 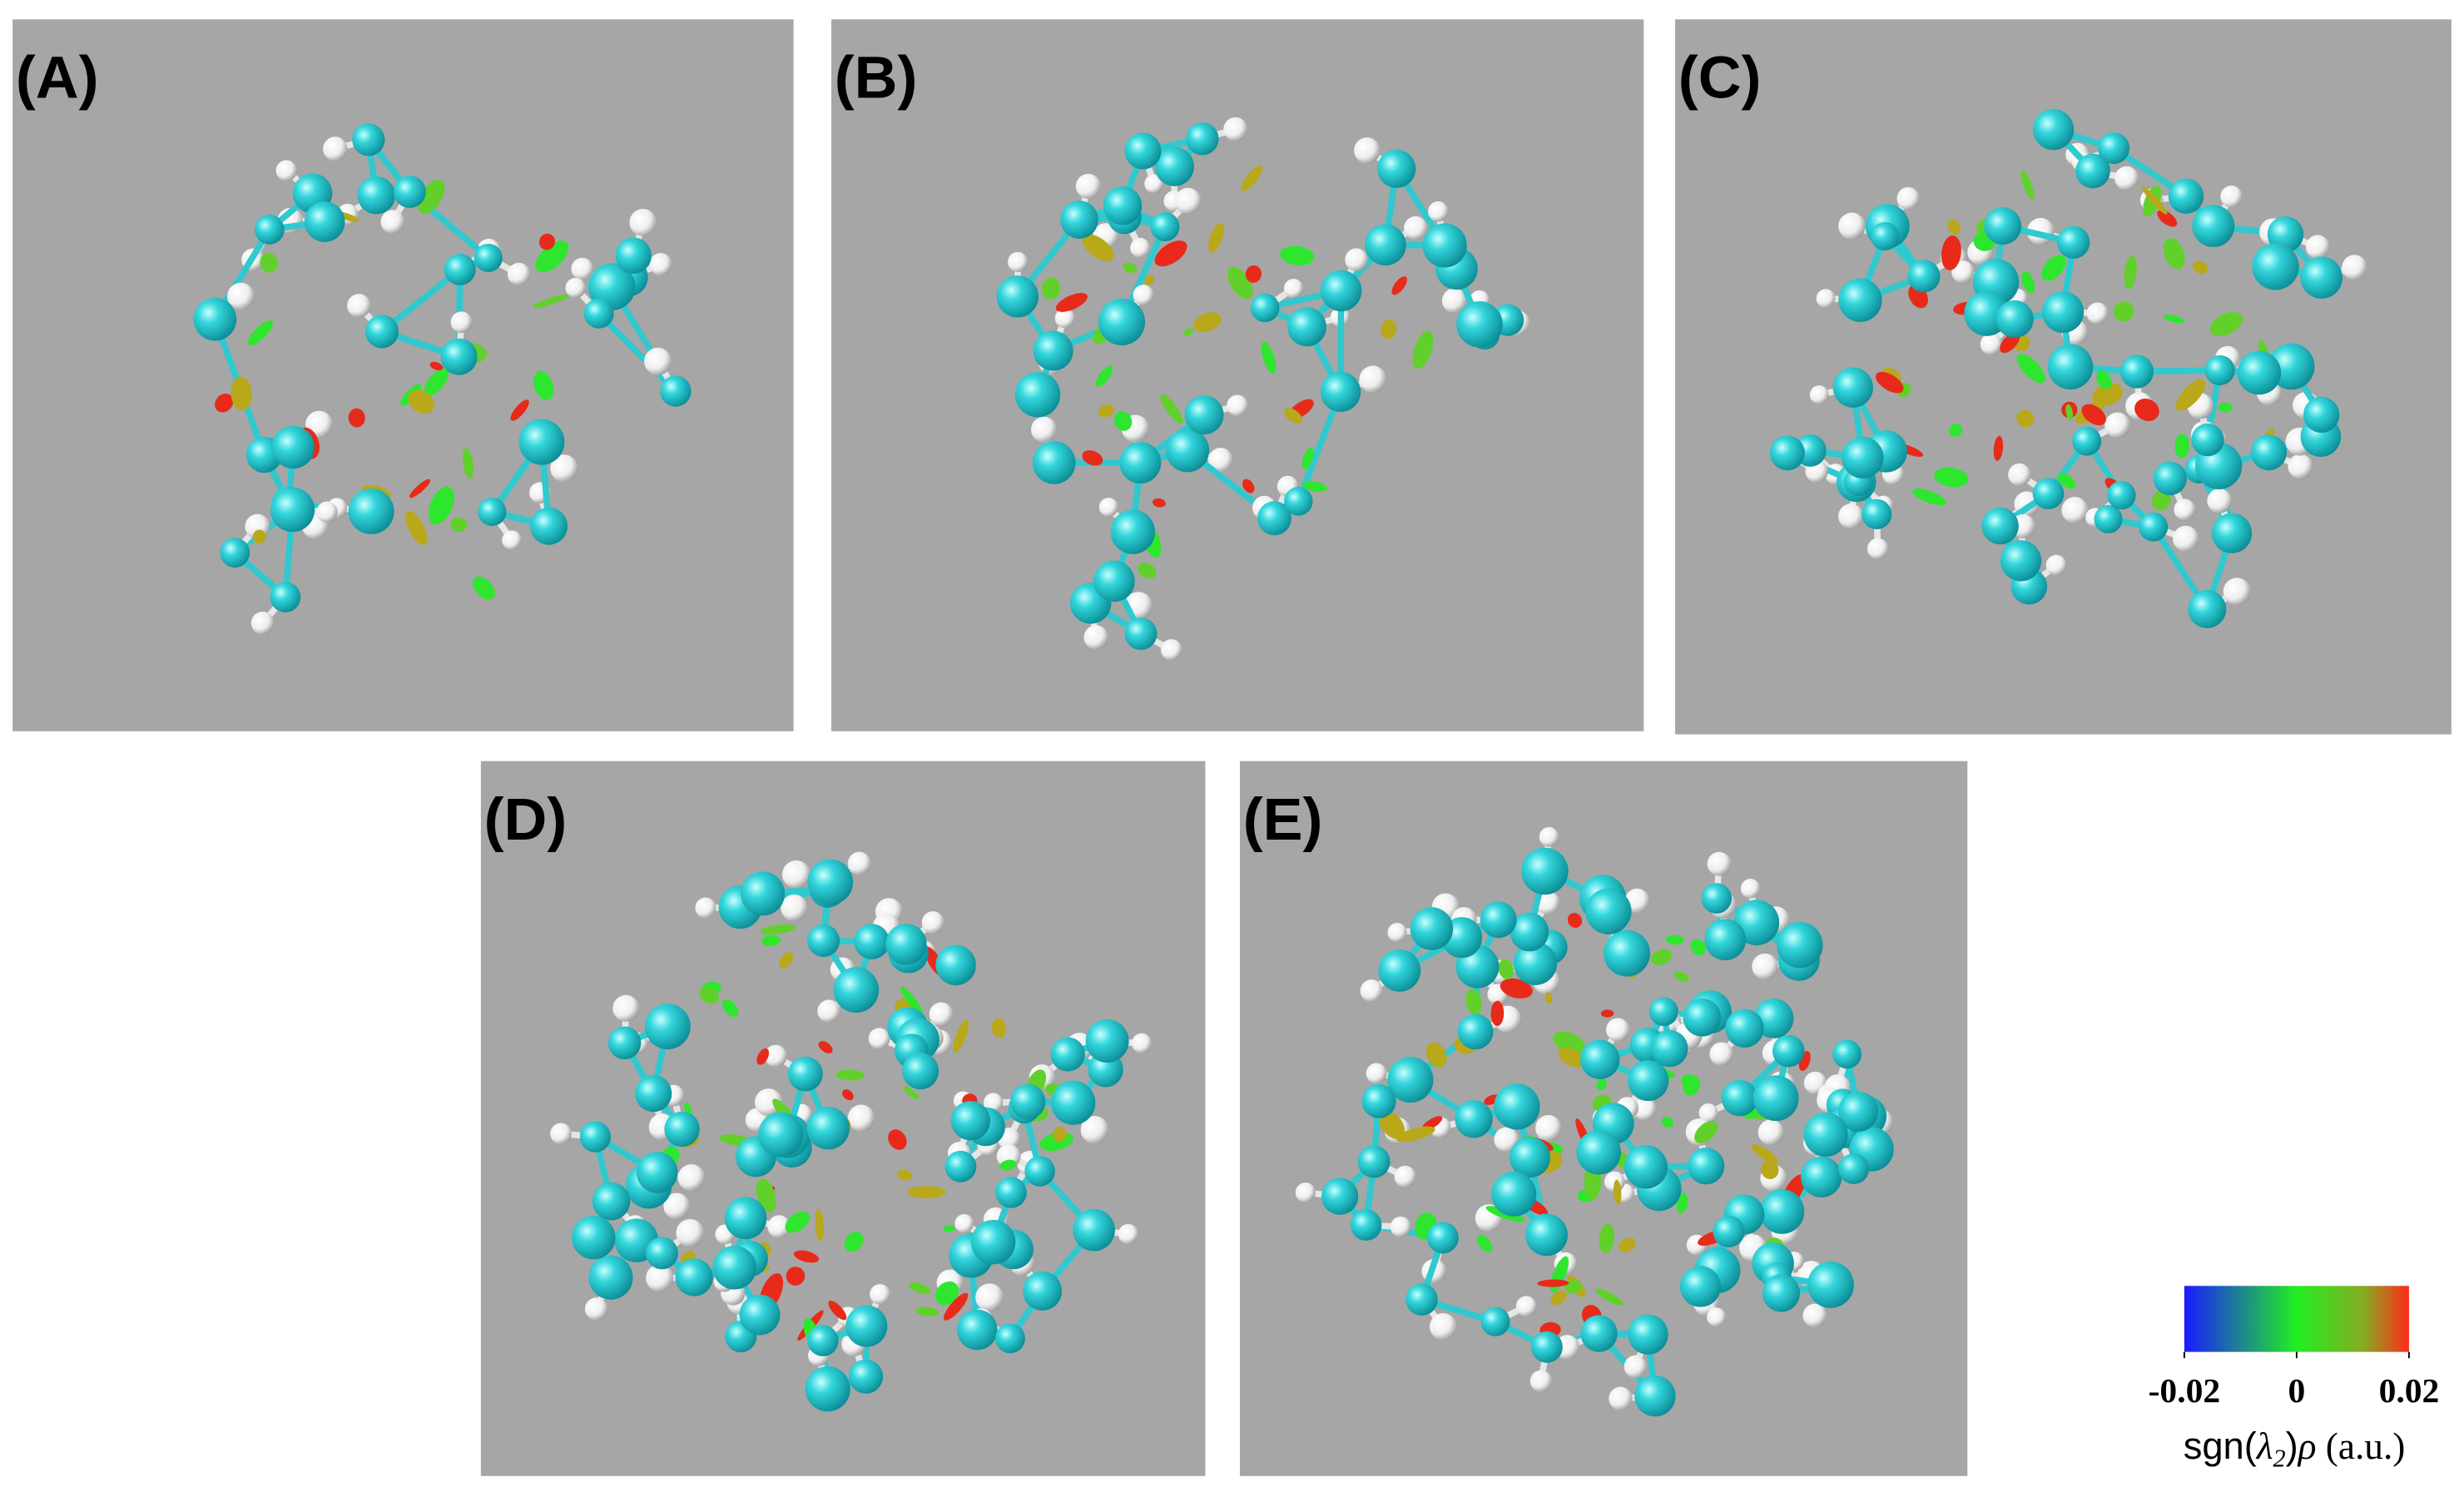 What do you see at coordinates (2068, 368) in the screenshot?
I see `molecule` at bounding box center [2068, 368].